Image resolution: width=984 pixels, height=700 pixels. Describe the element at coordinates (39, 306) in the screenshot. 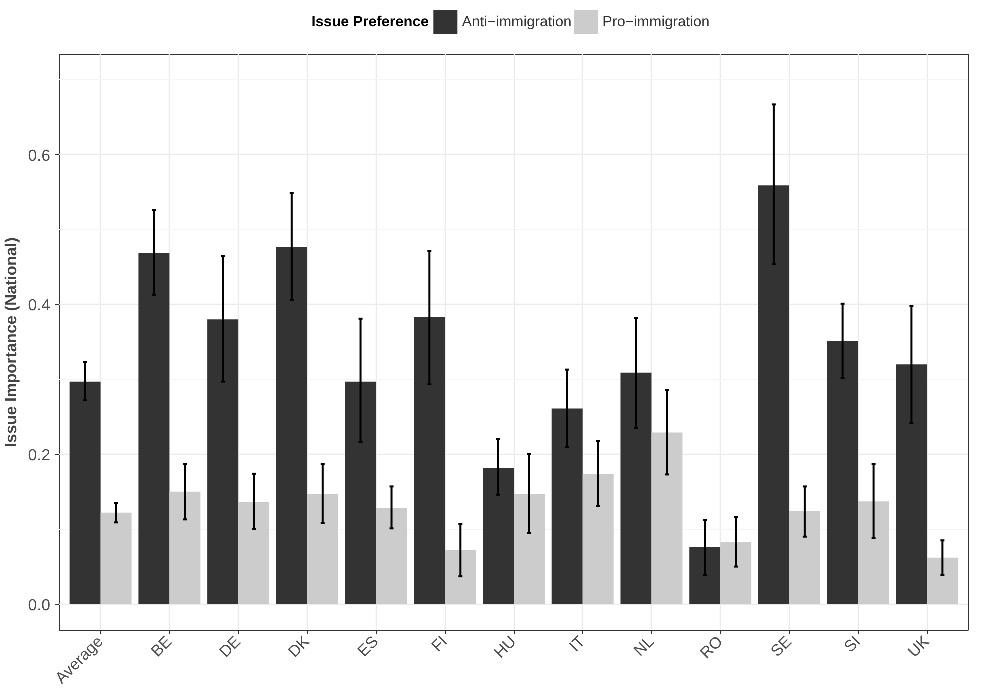

I see `y-tick-label: 0.4` at that location.